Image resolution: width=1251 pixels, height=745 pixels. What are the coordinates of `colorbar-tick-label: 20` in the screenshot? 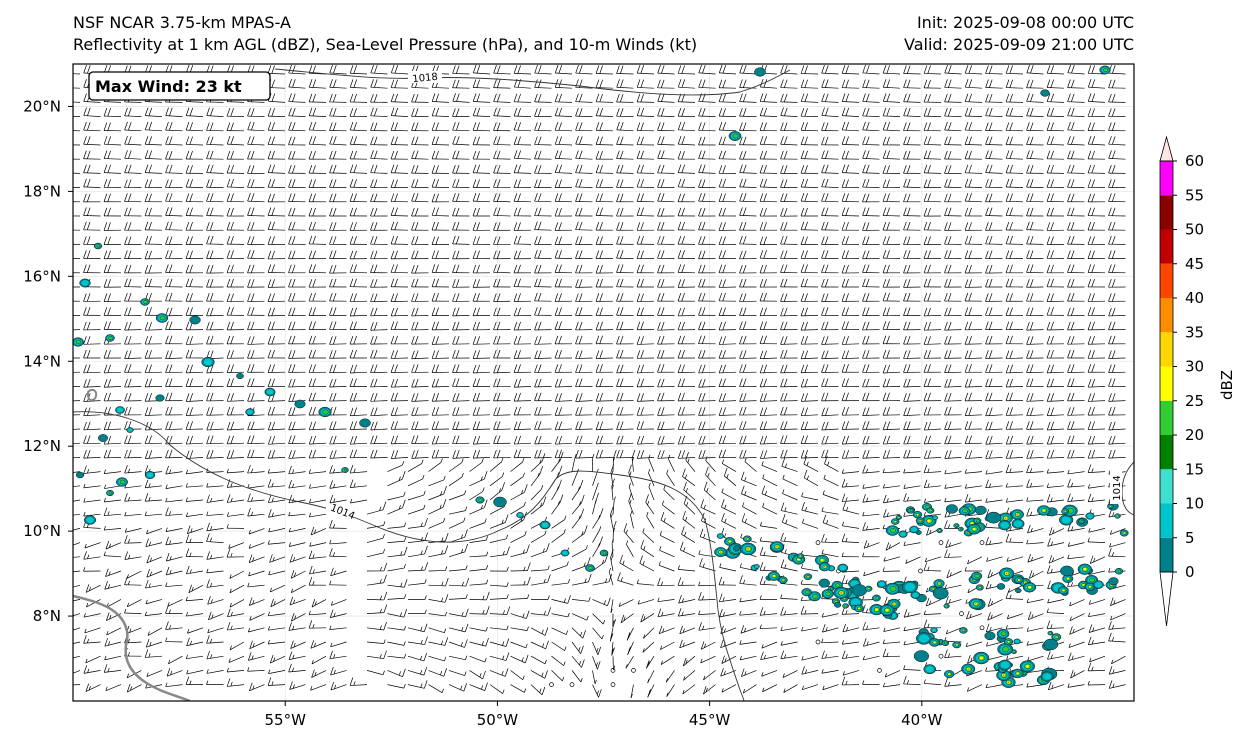 It's located at (1194, 435).